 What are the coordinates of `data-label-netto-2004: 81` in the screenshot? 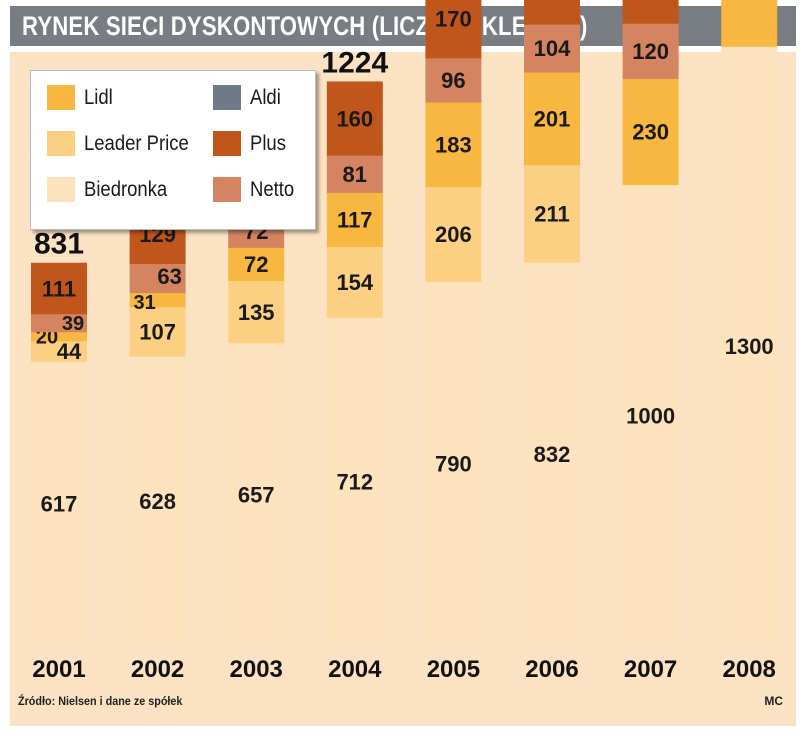 It's located at (355, 174).